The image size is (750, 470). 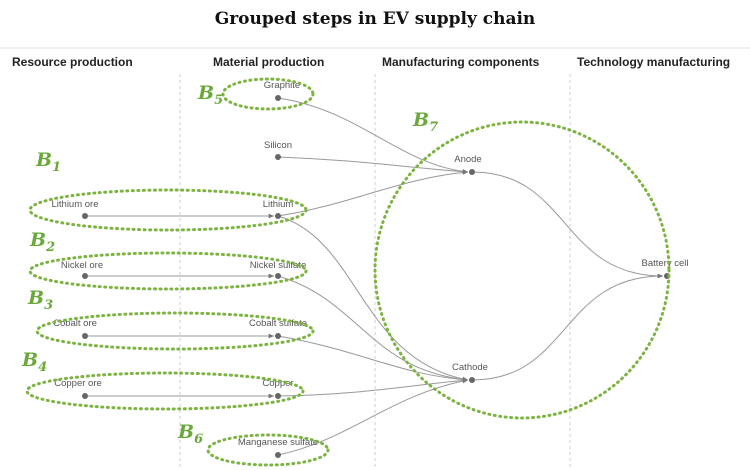 I want to click on node-label: Battery cell, so click(x=665, y=263).